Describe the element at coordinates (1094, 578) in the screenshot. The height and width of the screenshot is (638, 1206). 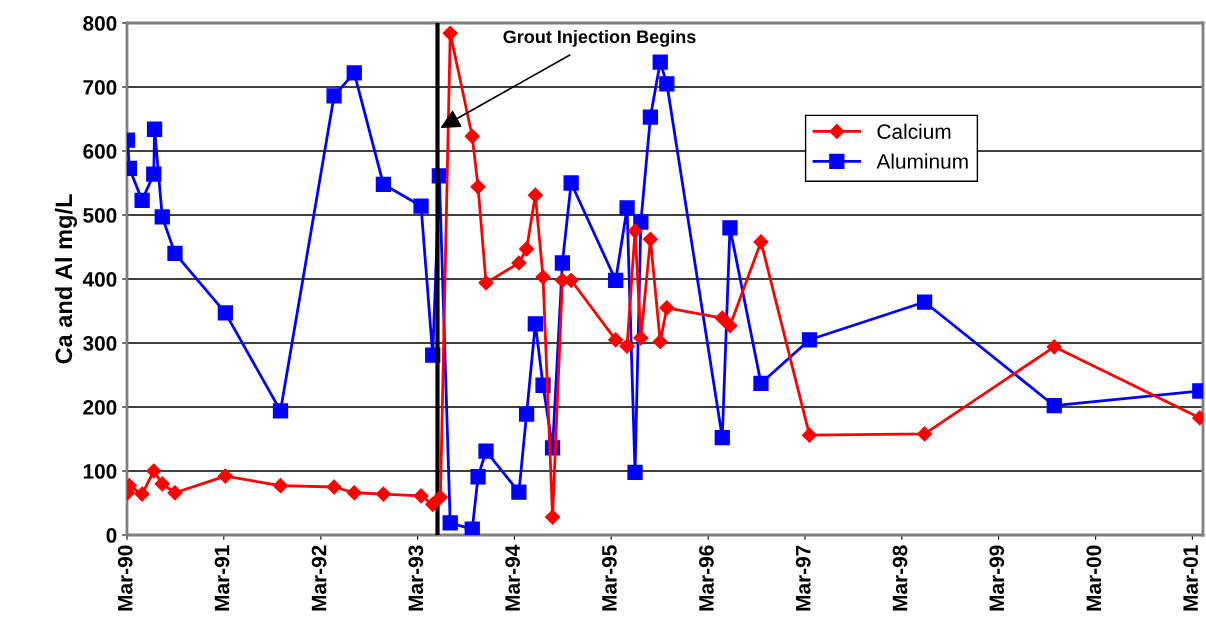
I see `x-tick-label: Mar-00` at that location.